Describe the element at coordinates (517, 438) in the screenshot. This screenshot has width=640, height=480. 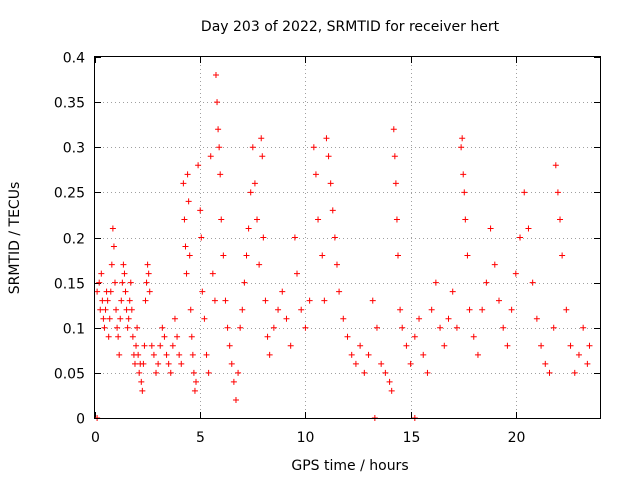
I see `x-tick-label: 20` at that location.